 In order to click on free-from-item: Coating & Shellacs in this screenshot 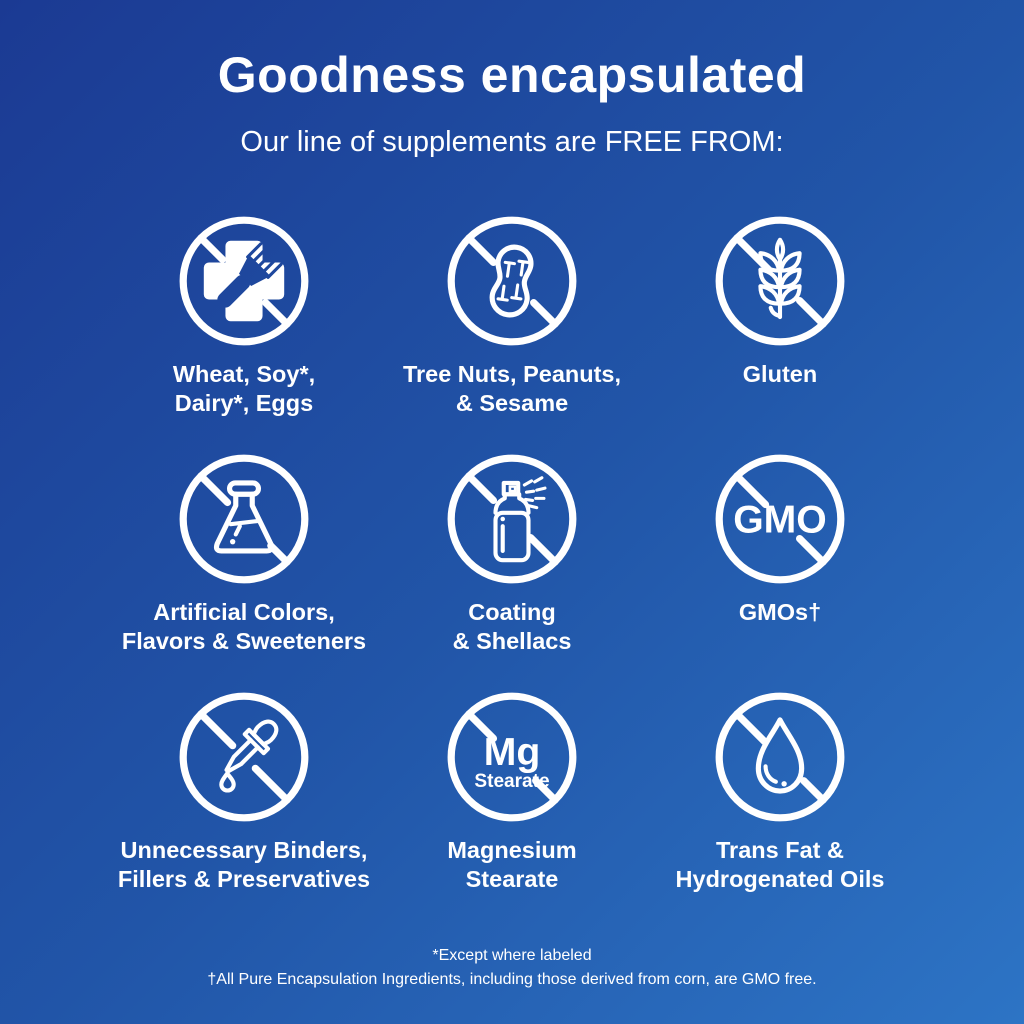, I will do `click(512, 554)`.